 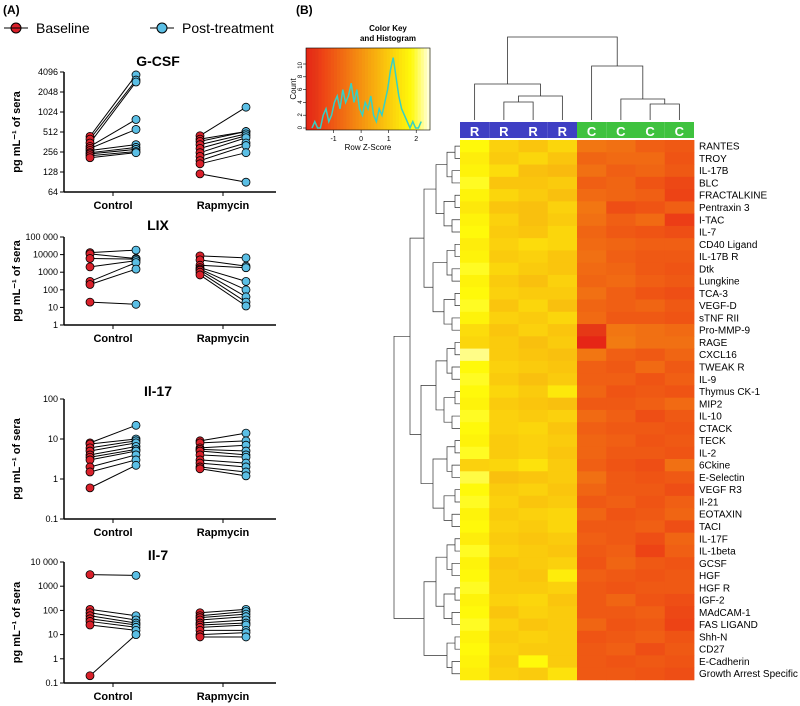 I want to click on group-label: Control, so click(x=112, y=533).